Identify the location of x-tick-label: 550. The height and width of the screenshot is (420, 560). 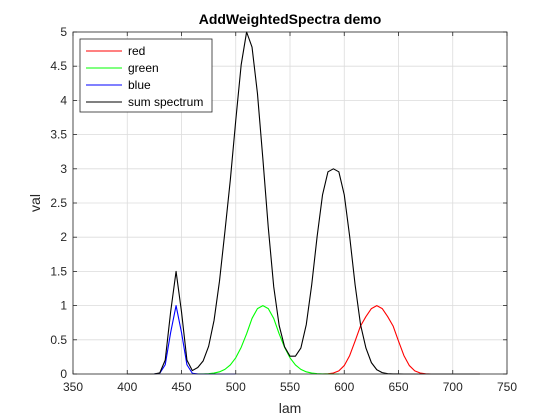
(290, 387).